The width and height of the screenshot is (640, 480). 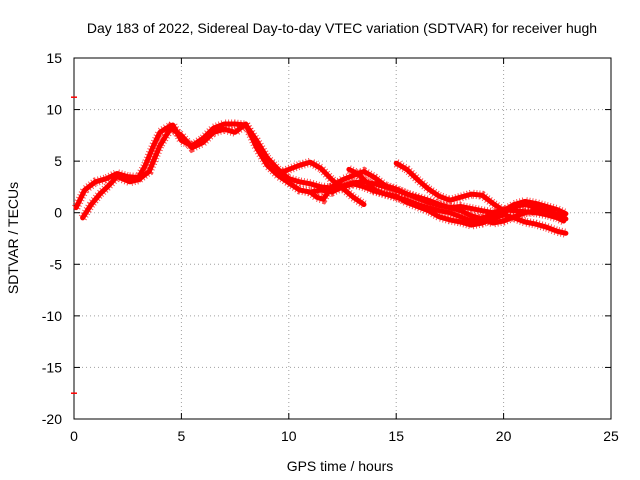 I want to click on y-tick-label: -15, so click(x=52, y=367).